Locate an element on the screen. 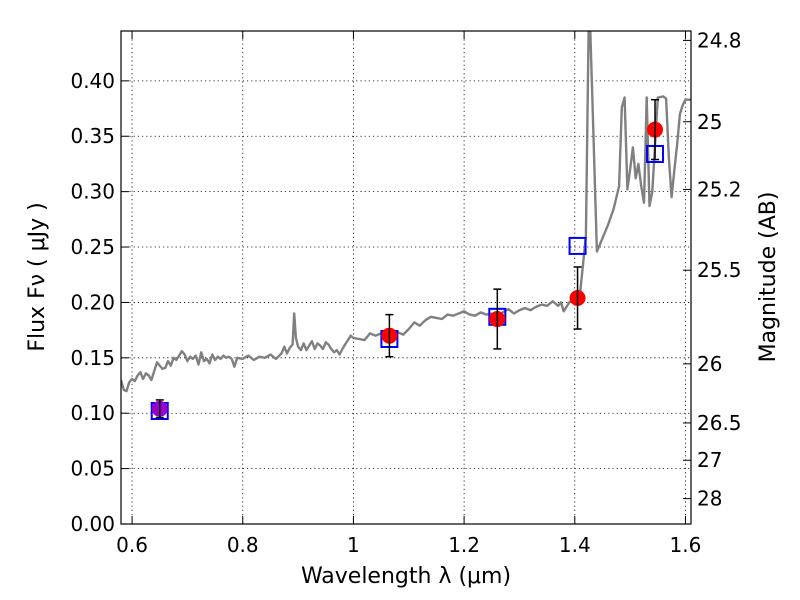  y2-tick-label: 25 is located at coordinates (709, 122).